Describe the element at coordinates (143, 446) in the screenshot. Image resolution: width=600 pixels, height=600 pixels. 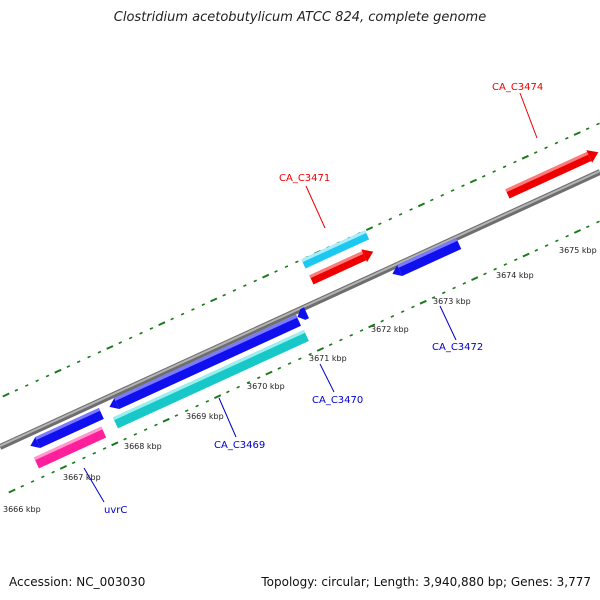
I see `tick-label: 3668 kbp` at that location.